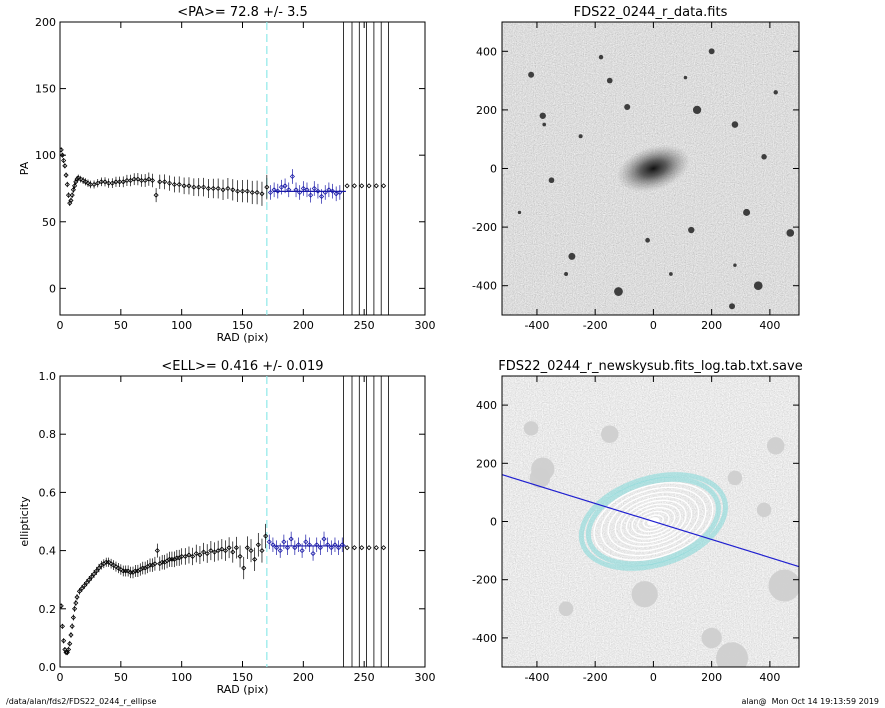  Describe the element at coordinates (364, 325) in the screenshot. I see `x-tick-label: 250` at that location.